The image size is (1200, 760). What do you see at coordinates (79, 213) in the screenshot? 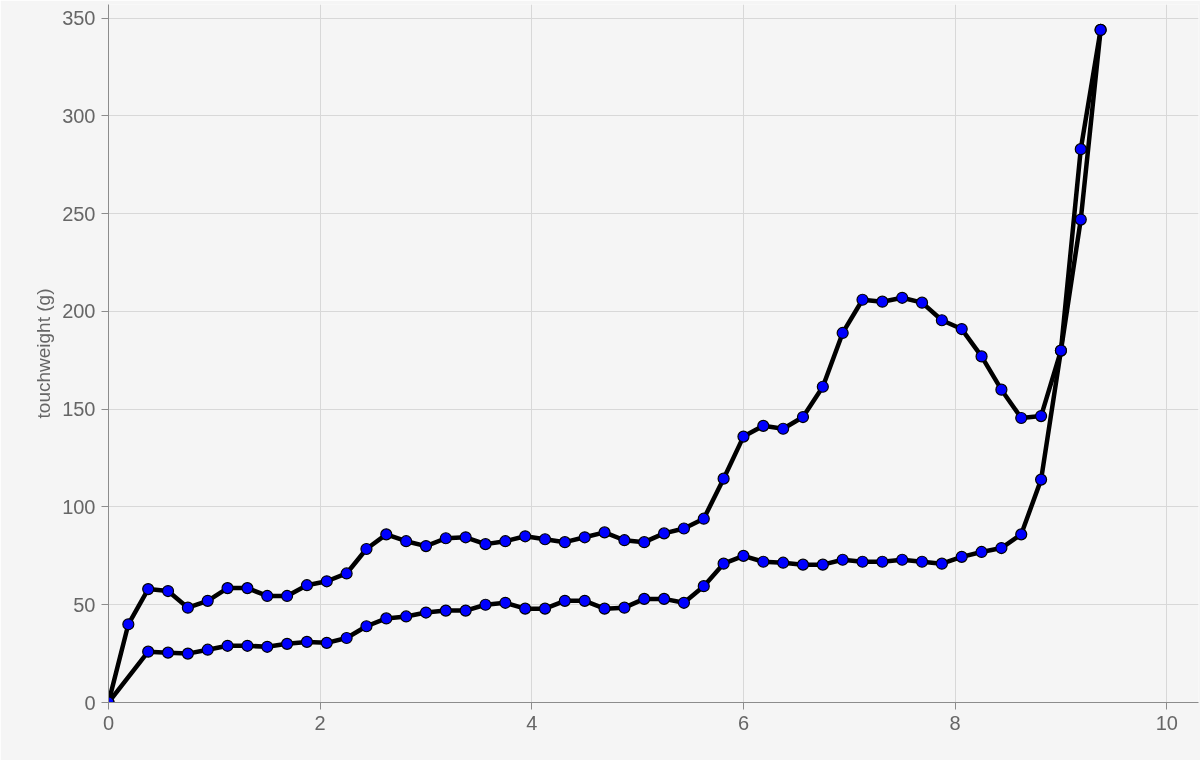
I see `y-tick-label: 250` at bounding box center [79, 213].